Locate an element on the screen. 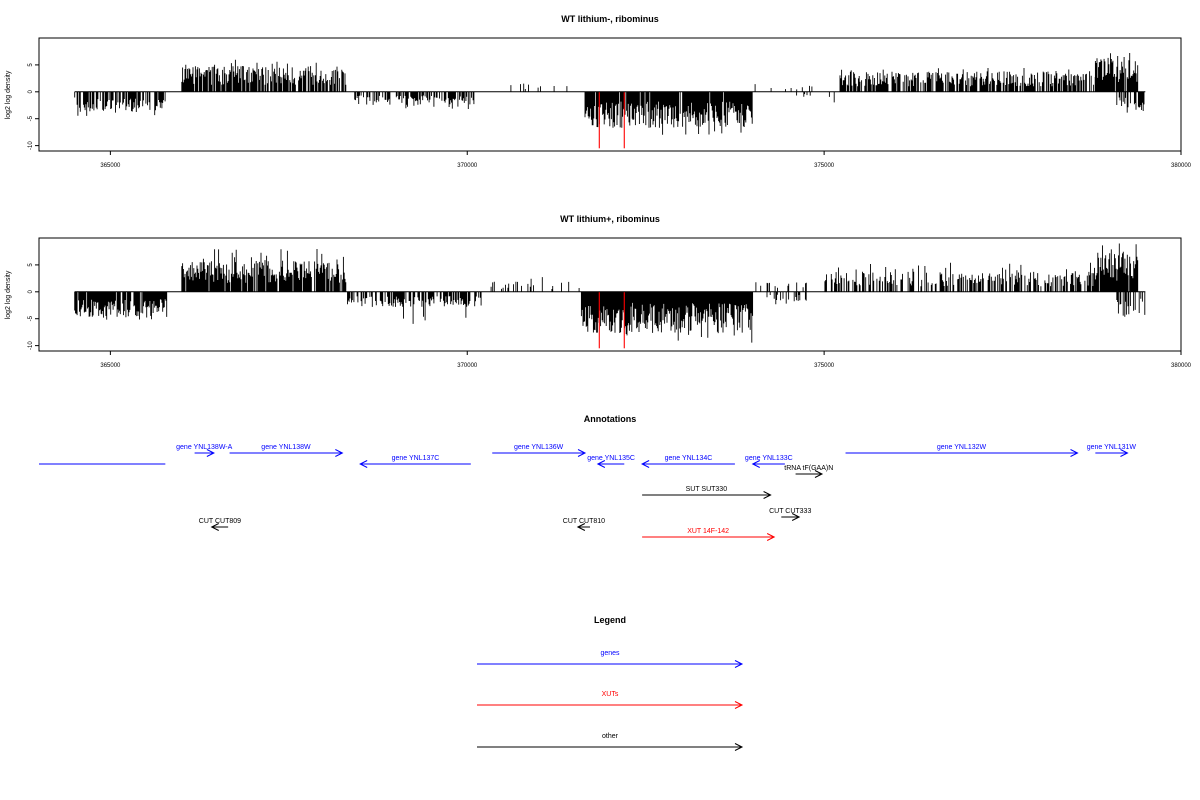 This screenshot has height=800, width=1200. feature-label: gene YNL138W is located at coordinates (286, 447).